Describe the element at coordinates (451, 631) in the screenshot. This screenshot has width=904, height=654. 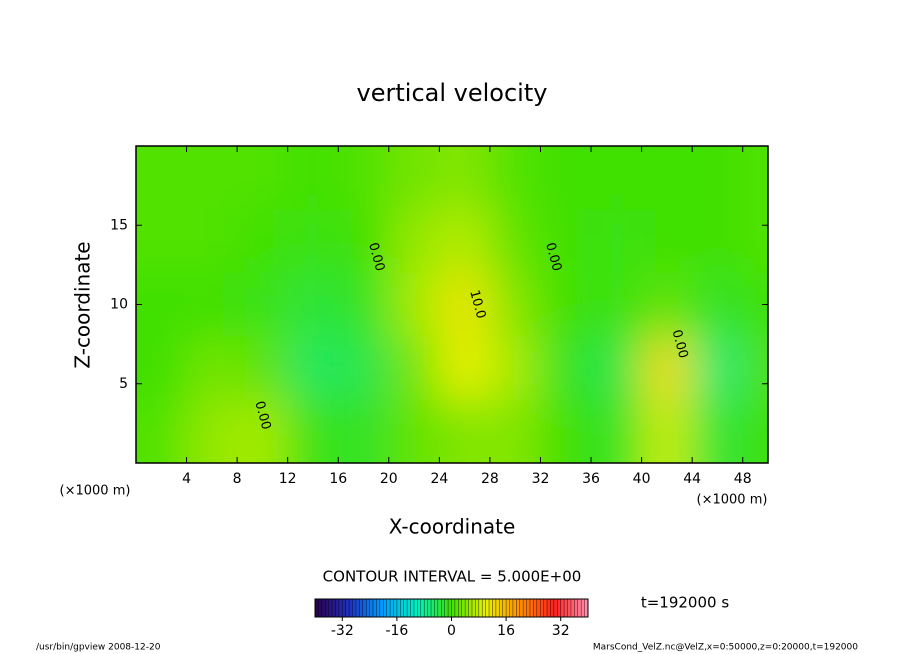
I see `colorbar-tick-label: 0` at that location.